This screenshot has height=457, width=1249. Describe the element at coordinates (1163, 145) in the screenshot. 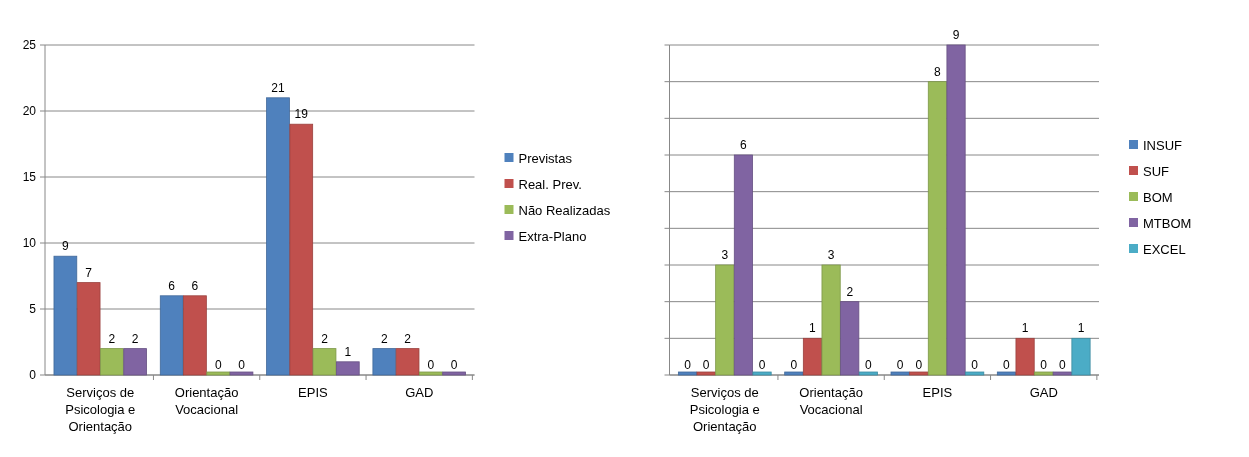

I see `legend-label: INSUF` at that location.